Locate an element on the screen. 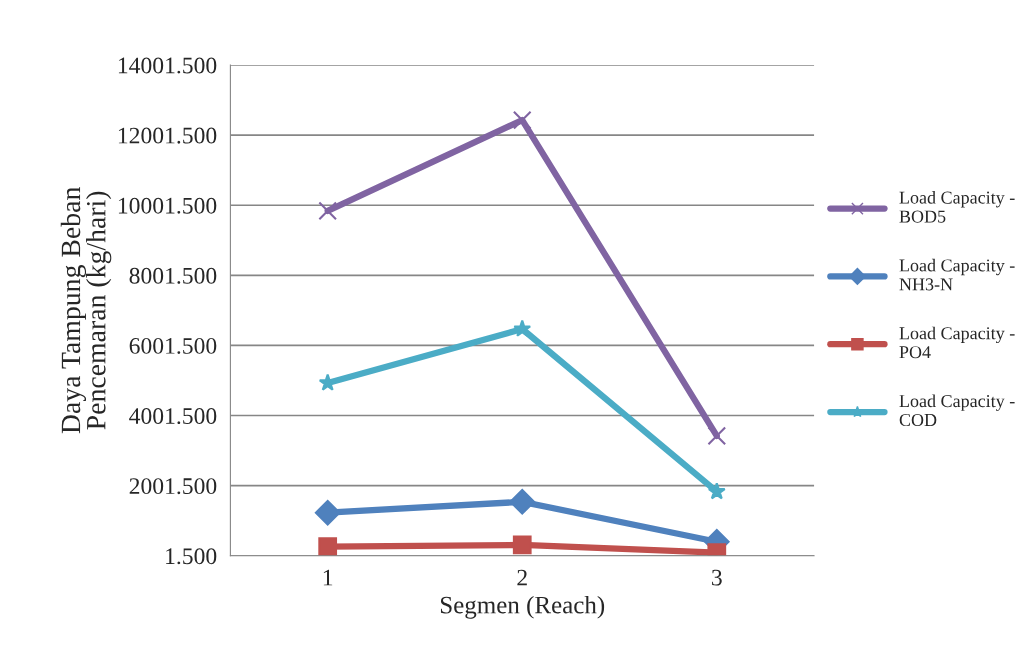 The image size is (1024, 650). y-axis-title: Daya Tampung Beban Pencemaran (kg/hari) is located at coordinates (86, 310).